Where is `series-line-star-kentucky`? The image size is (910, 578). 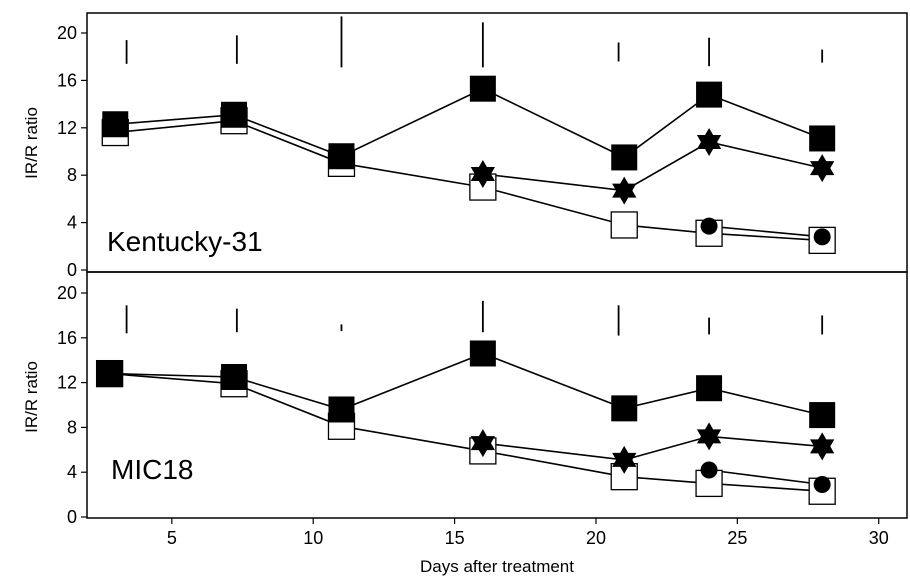 series-line-star-kentucky is located at coordinates (652, 166).